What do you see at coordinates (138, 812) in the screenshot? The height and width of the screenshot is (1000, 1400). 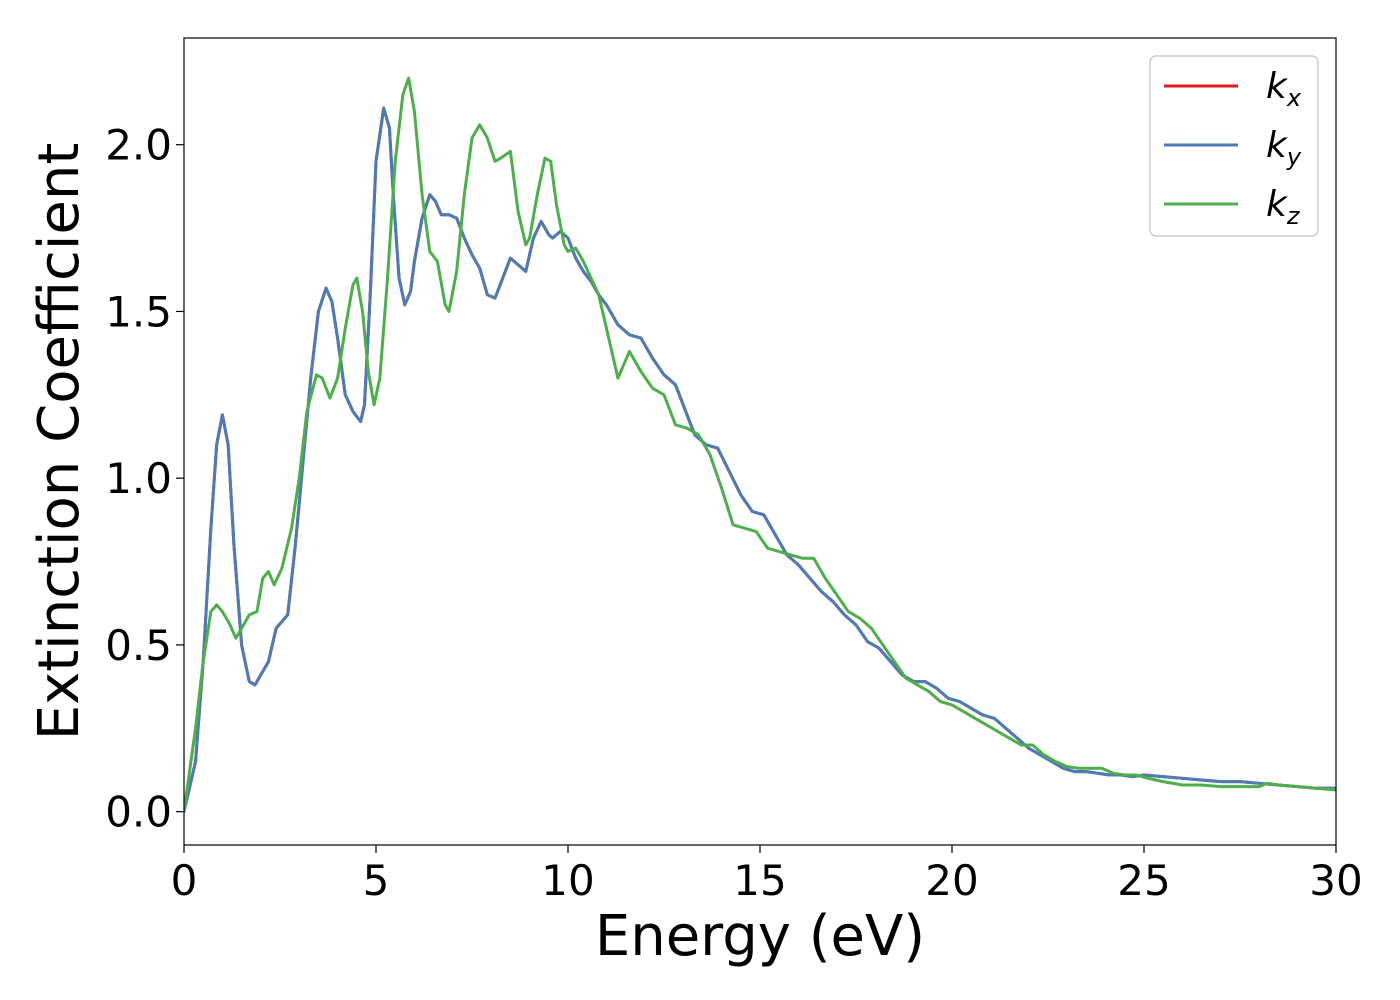 I see `y-tick-label: 0.0` at bounding box center [138, 812].